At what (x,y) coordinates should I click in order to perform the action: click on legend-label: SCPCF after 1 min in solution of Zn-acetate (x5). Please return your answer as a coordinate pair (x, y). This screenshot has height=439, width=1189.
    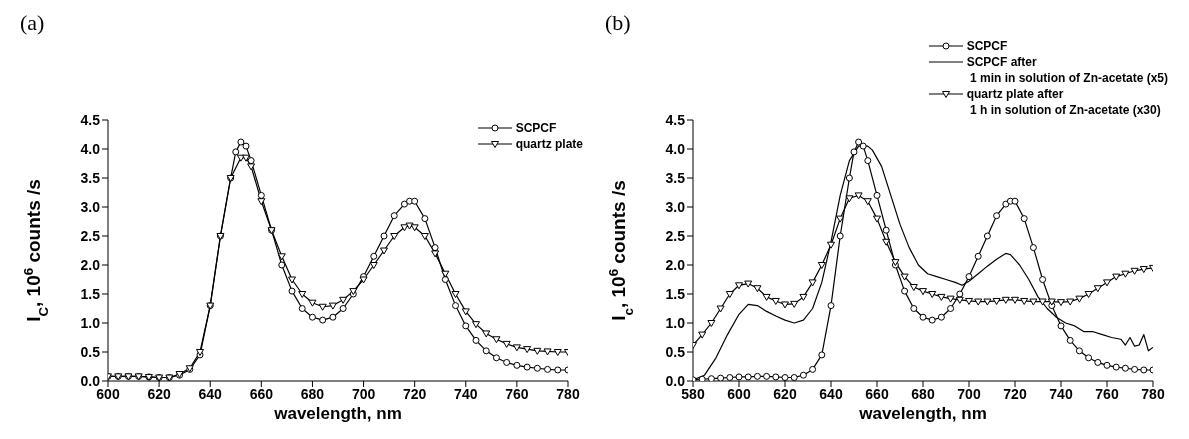
    Looking at the image, I should click on (1067, 70).